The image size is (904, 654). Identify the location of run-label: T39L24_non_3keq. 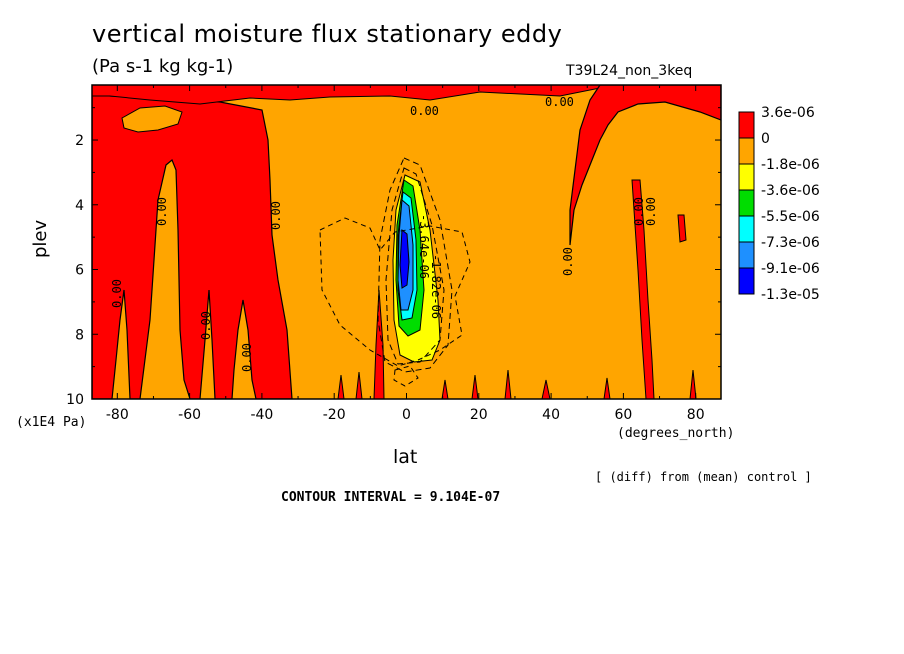
(629, 71).